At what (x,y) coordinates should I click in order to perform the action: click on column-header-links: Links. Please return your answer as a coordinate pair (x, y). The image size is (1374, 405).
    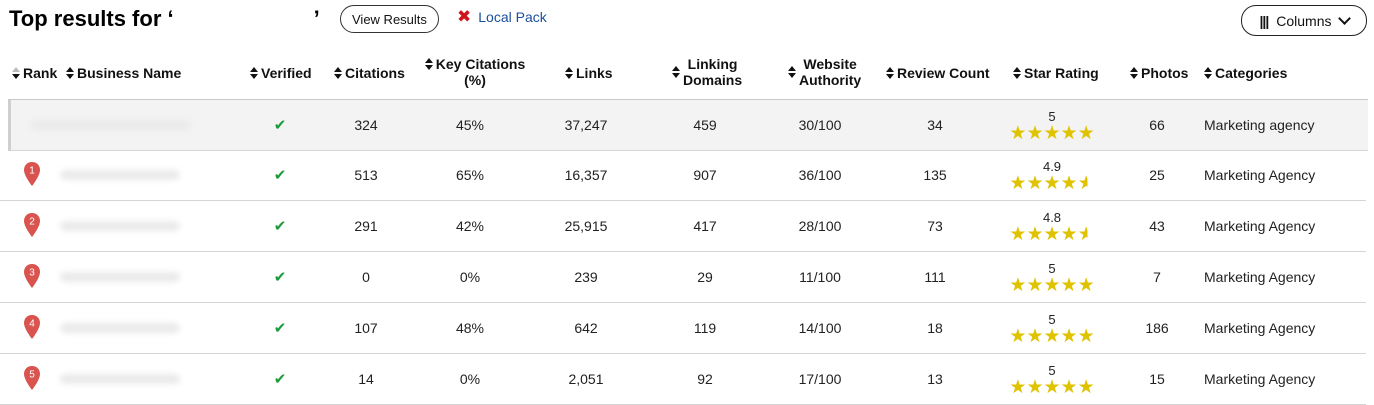
    Looking at the image, I should click on (589, 73).